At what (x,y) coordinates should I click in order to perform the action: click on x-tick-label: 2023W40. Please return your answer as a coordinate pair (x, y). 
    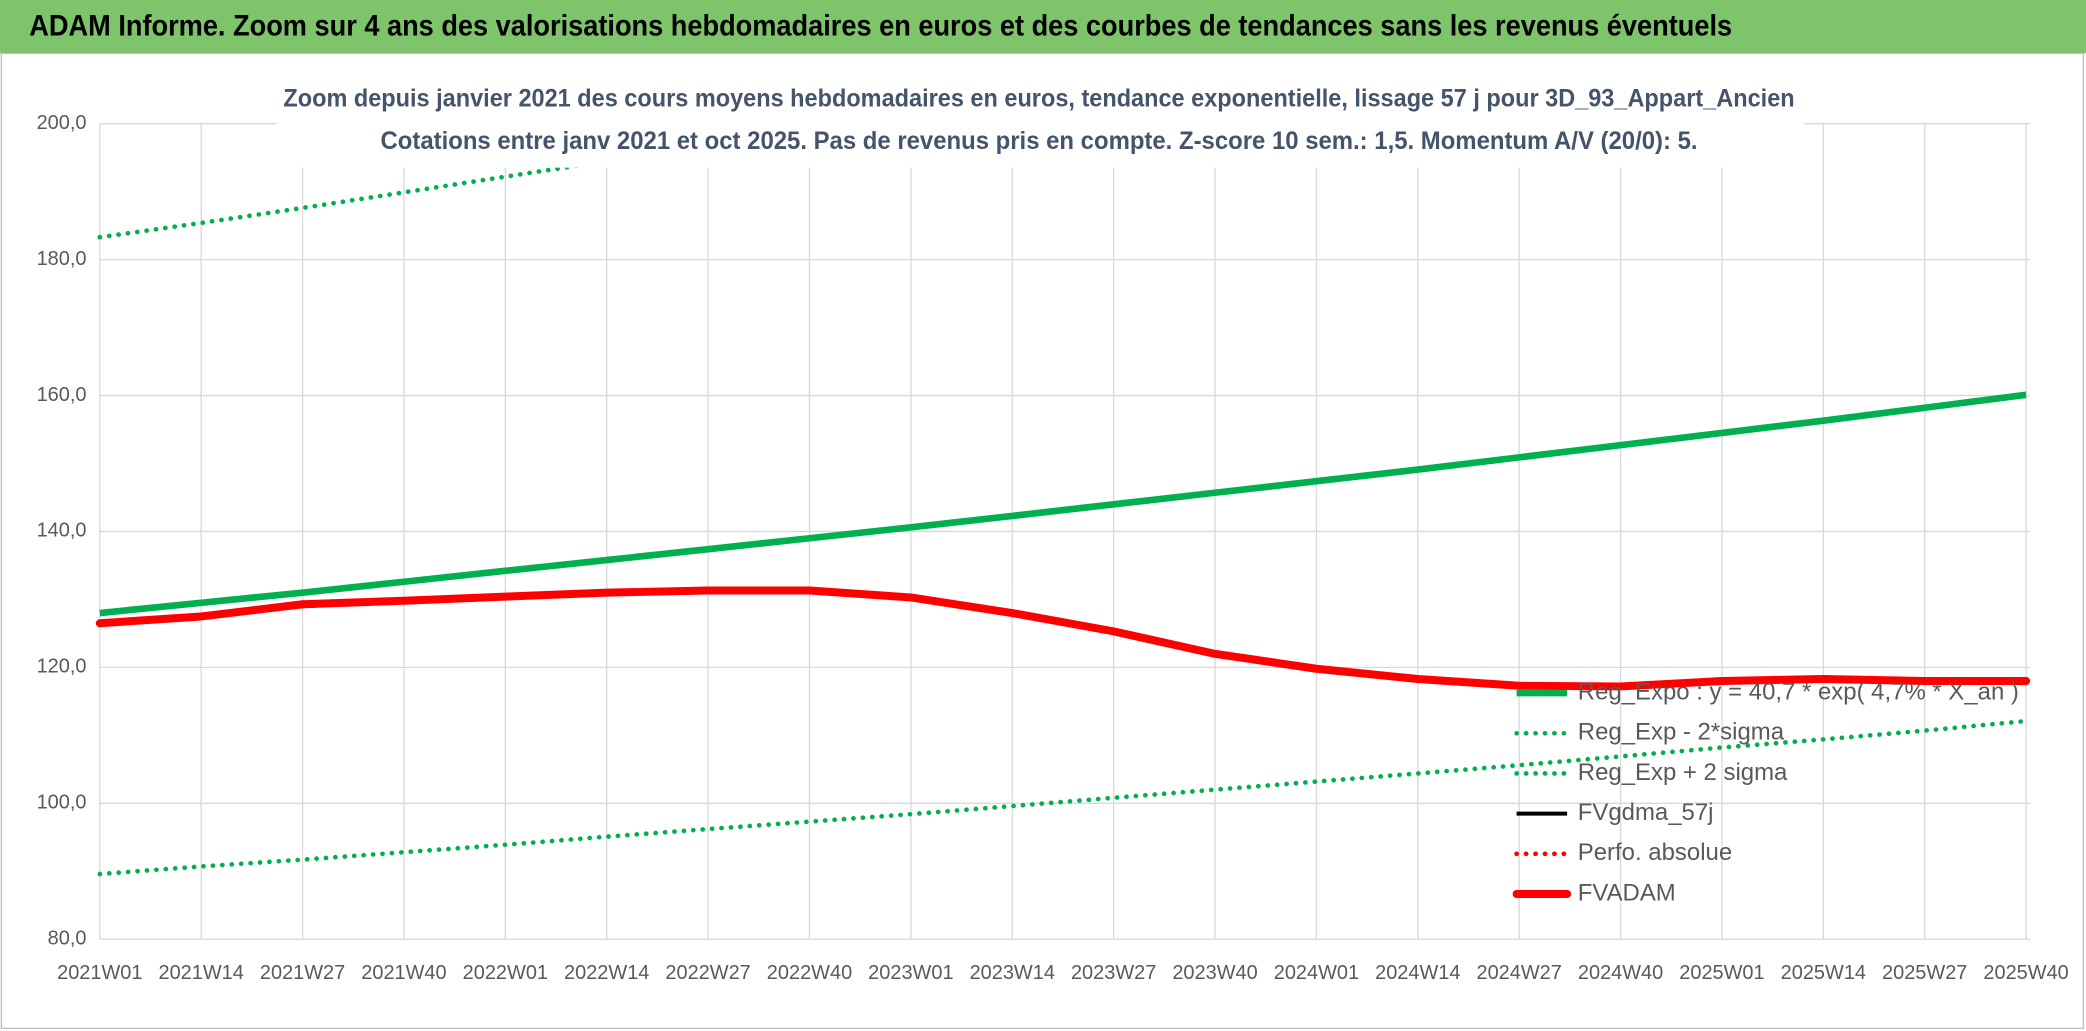
    Looking at the image, I should click on (1214, 973).